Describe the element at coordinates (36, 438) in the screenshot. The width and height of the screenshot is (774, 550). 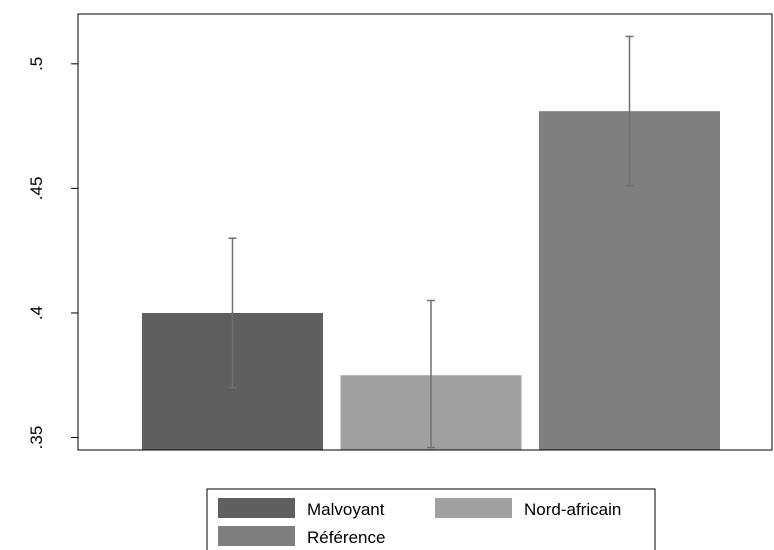
I see `y-tick-label: .35` at that location.